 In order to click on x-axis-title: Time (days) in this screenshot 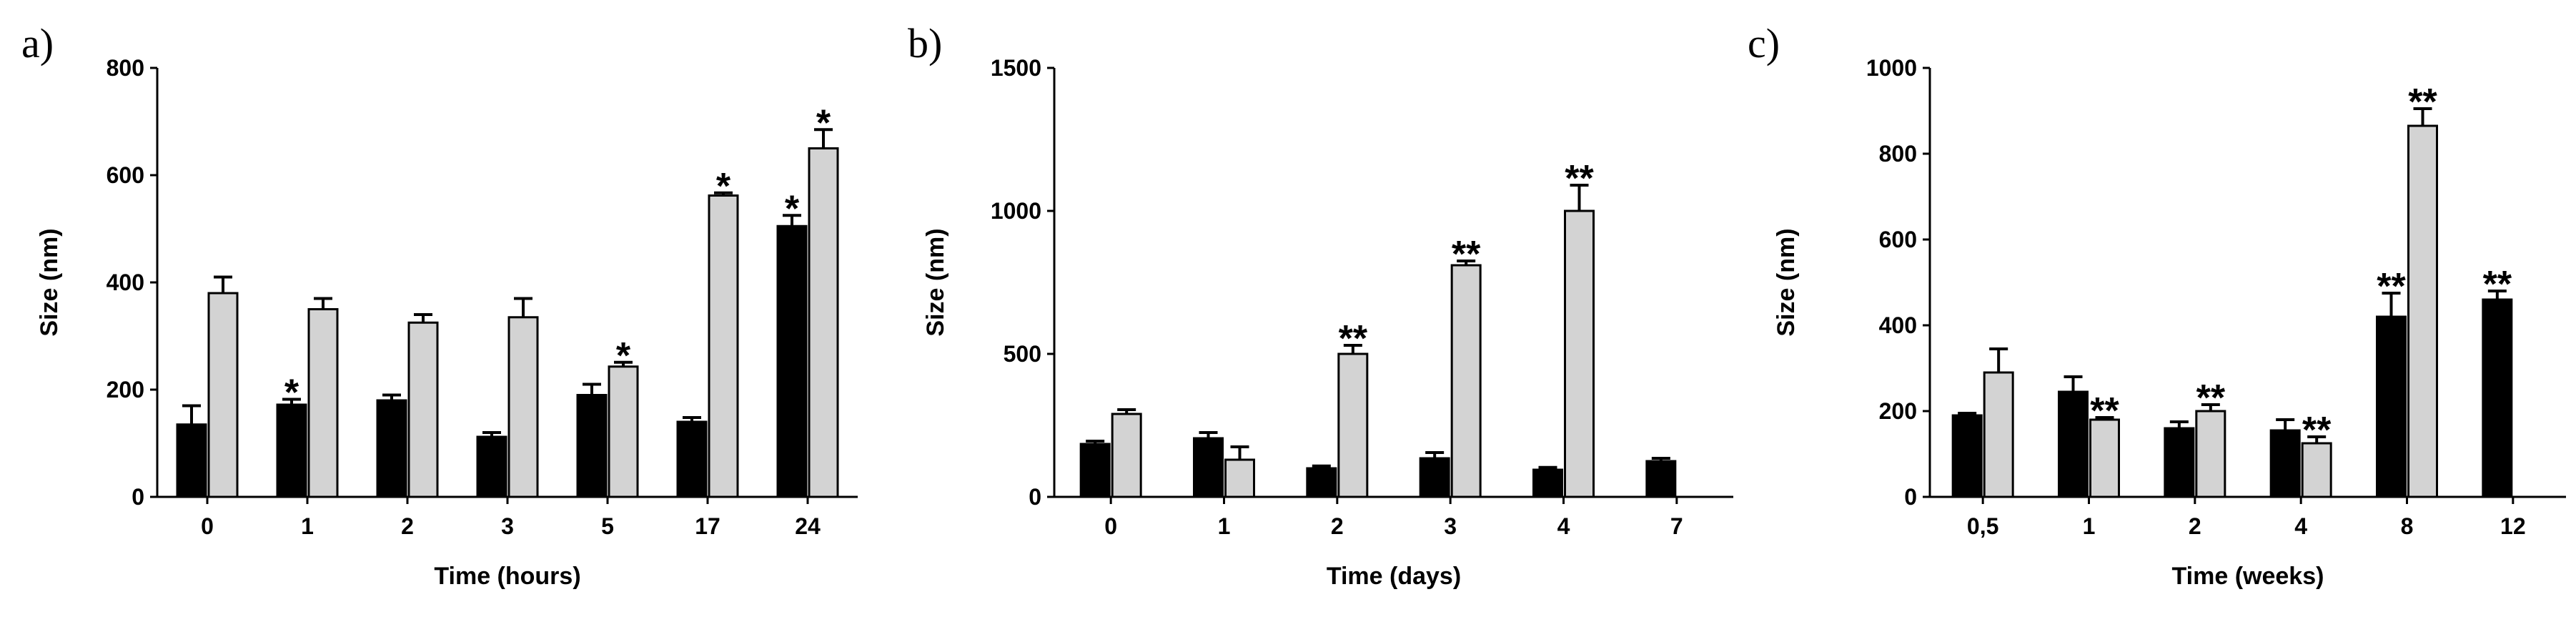, I will do `click(1394, 576)`.